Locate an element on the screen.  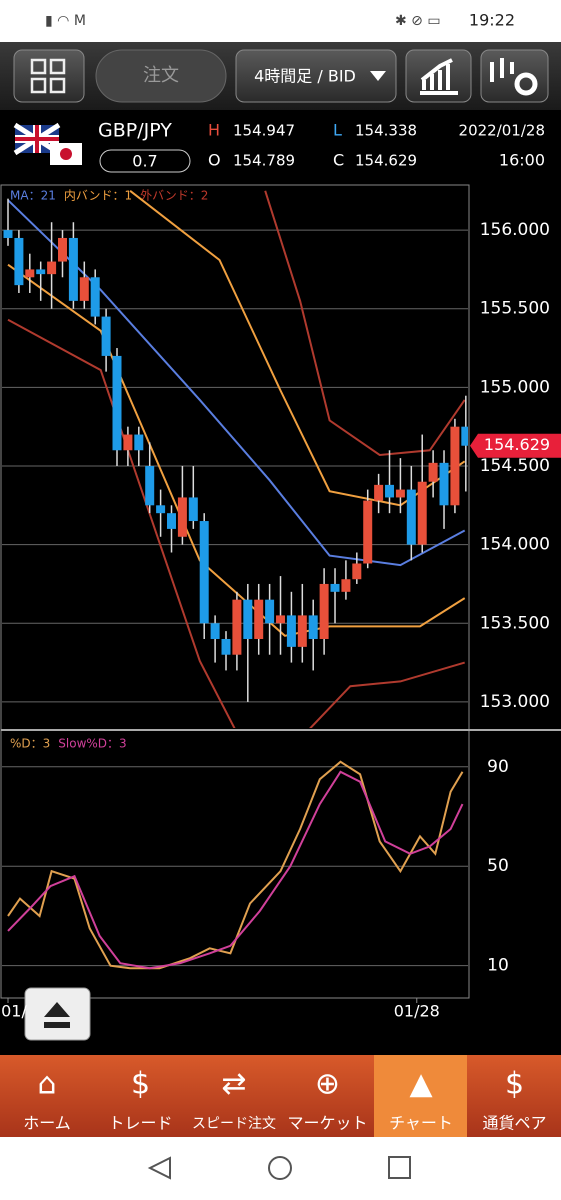
legend-entry: %D：3 is located at coordinates (30, 744).